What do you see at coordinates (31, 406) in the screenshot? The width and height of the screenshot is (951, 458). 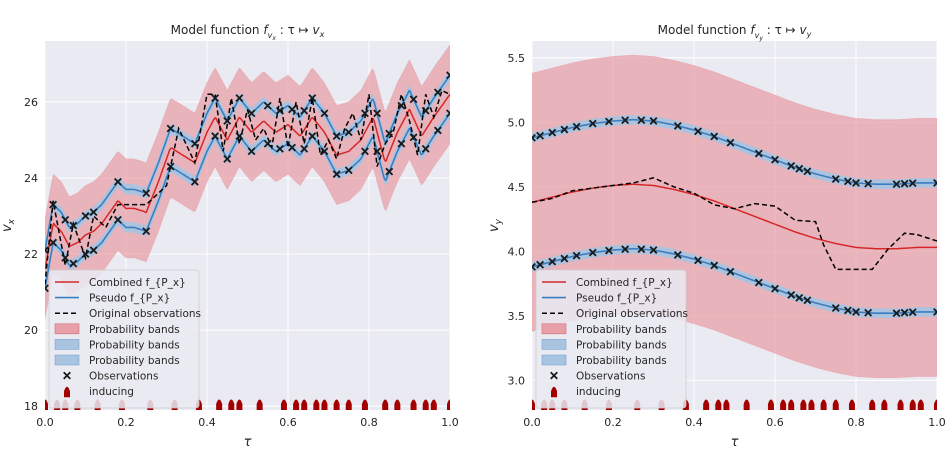 I see `y-tick-label: 18` at bounding box center [31, 406].